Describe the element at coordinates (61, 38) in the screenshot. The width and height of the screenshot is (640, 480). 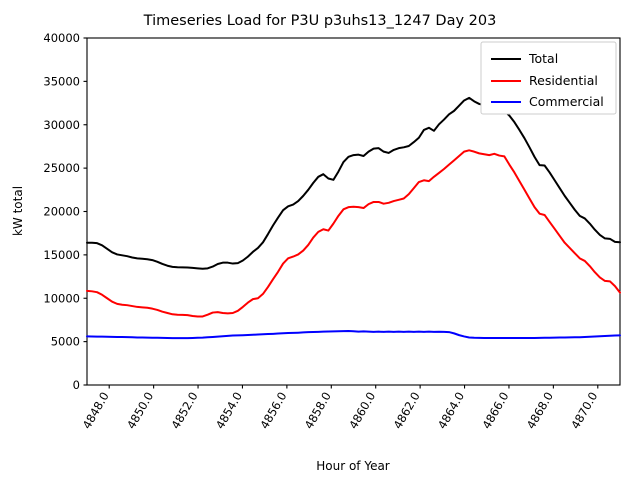
I see `y-tick-label: 40000` at that location.